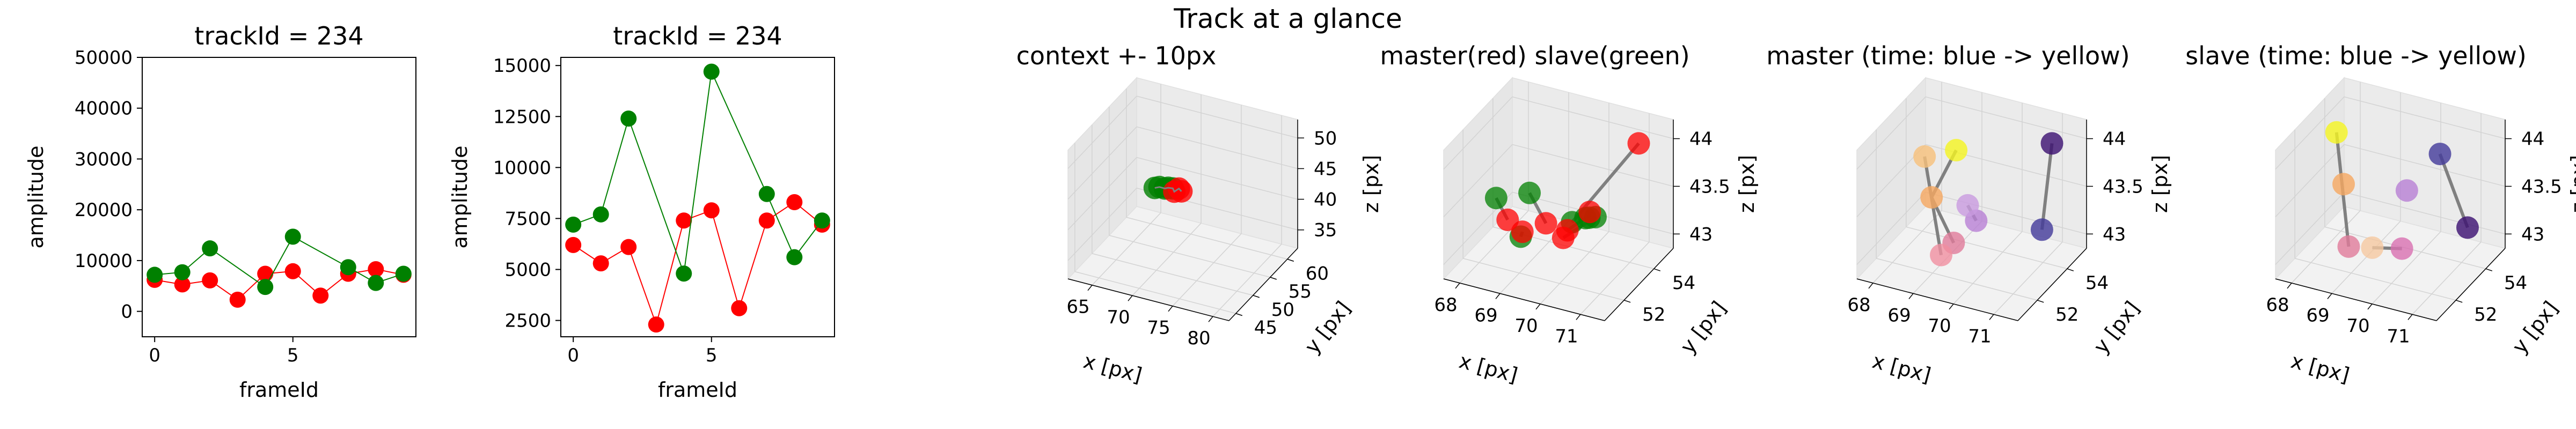 The height and width of the screenshot is (429, 2576). What do you see at coordinates (522, 66) in the screenshot?
I see `y-tick-label: 15000` at bounding box center [522, 66].